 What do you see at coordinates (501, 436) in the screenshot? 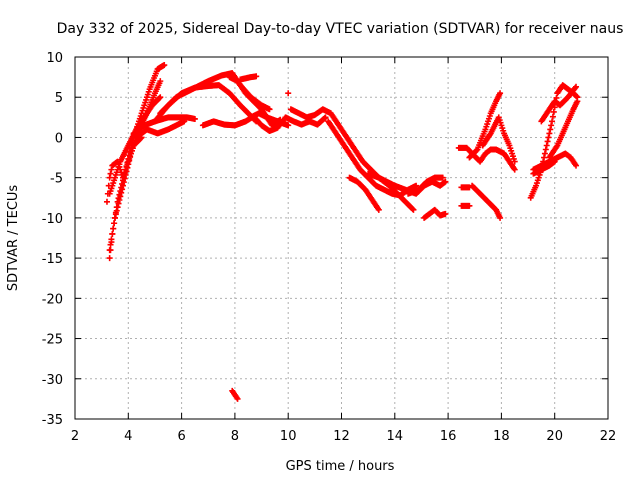
I see `x-tick-label: 18` at bounding box center [501, 436].